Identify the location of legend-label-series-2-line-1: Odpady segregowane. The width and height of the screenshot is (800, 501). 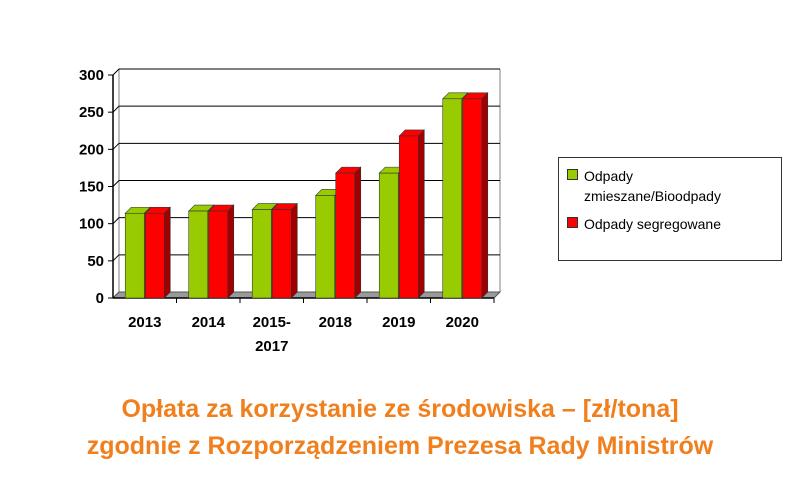
(652, 224).